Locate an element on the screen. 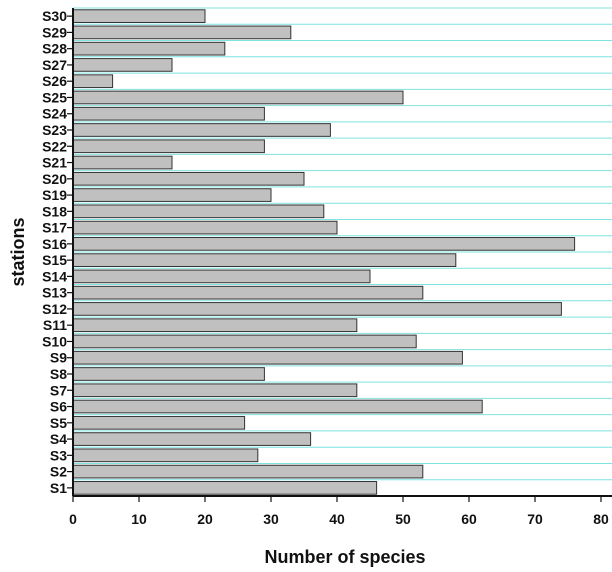 The height and width of the screenshot is (572, 612). bar-s13 is located at coordinates (248, 292).